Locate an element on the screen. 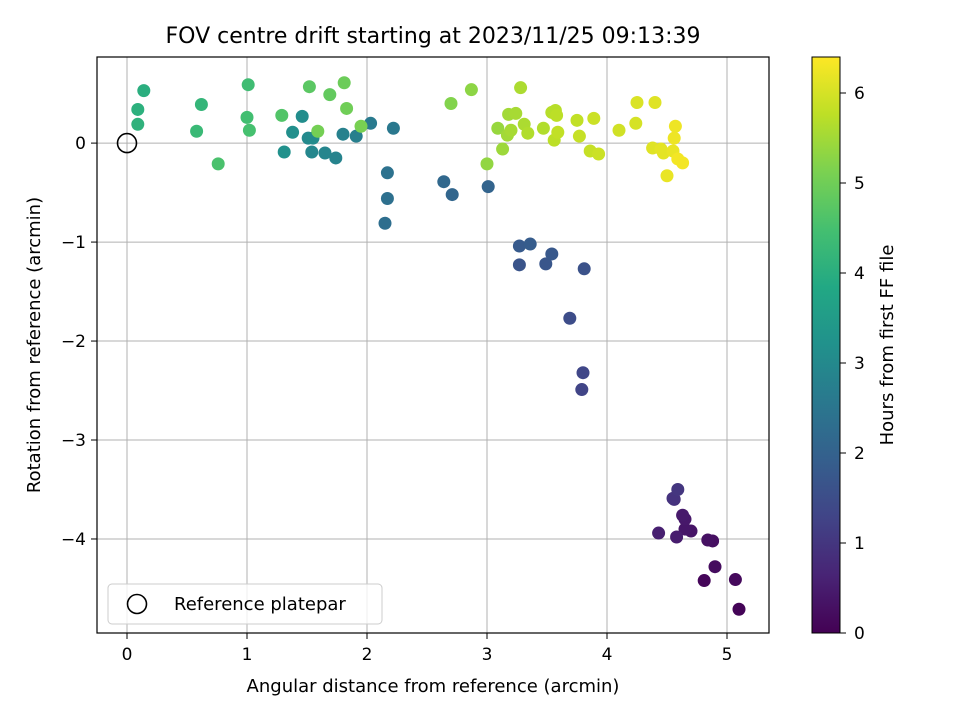 This screenshot has height=720, width=960. colorbar-tick-label: 0 is located at coordinates (859, 634).